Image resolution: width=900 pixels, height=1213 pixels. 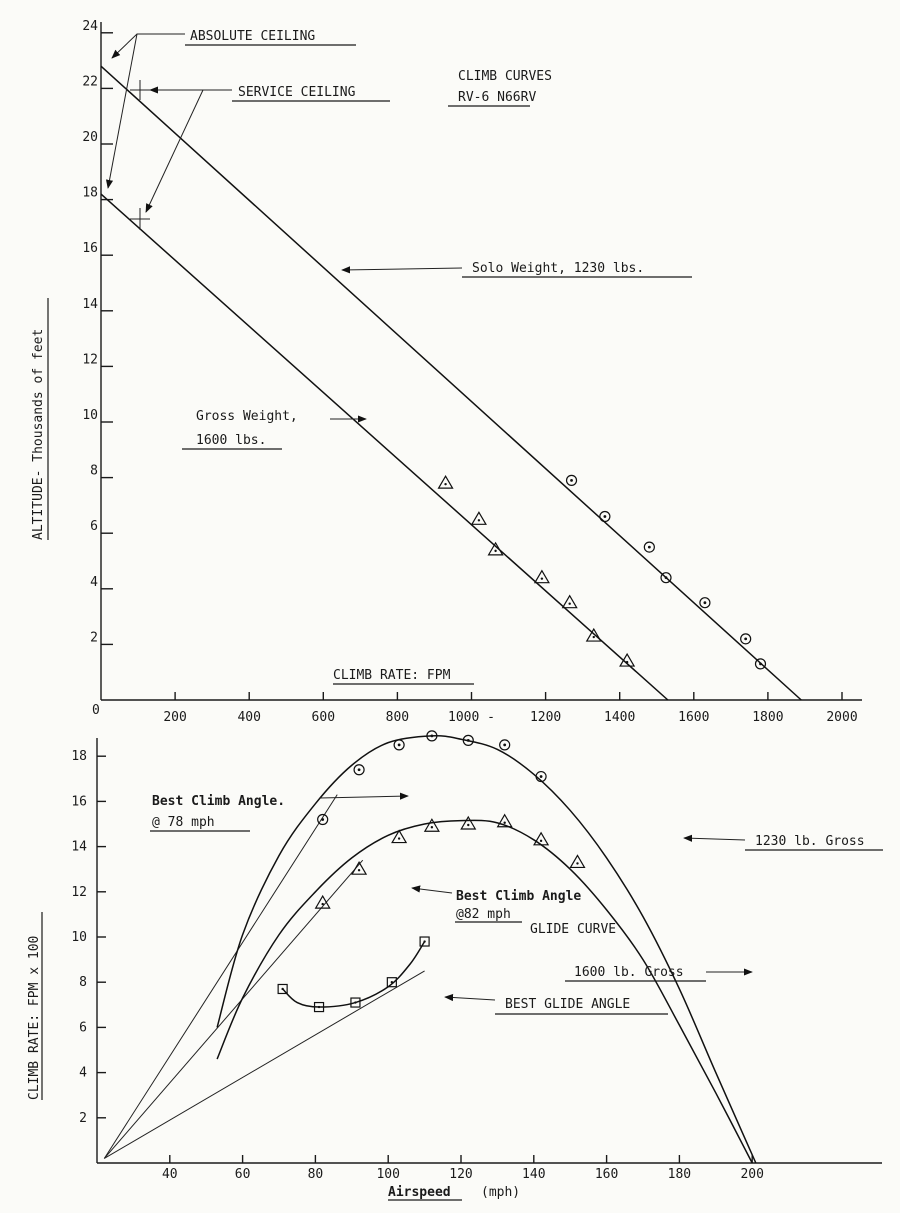 What do you see at coordinates (83, 1027) in the screenshot?
I see `bottom-y-tick-label: 6` at bounding box center [83, 1027].